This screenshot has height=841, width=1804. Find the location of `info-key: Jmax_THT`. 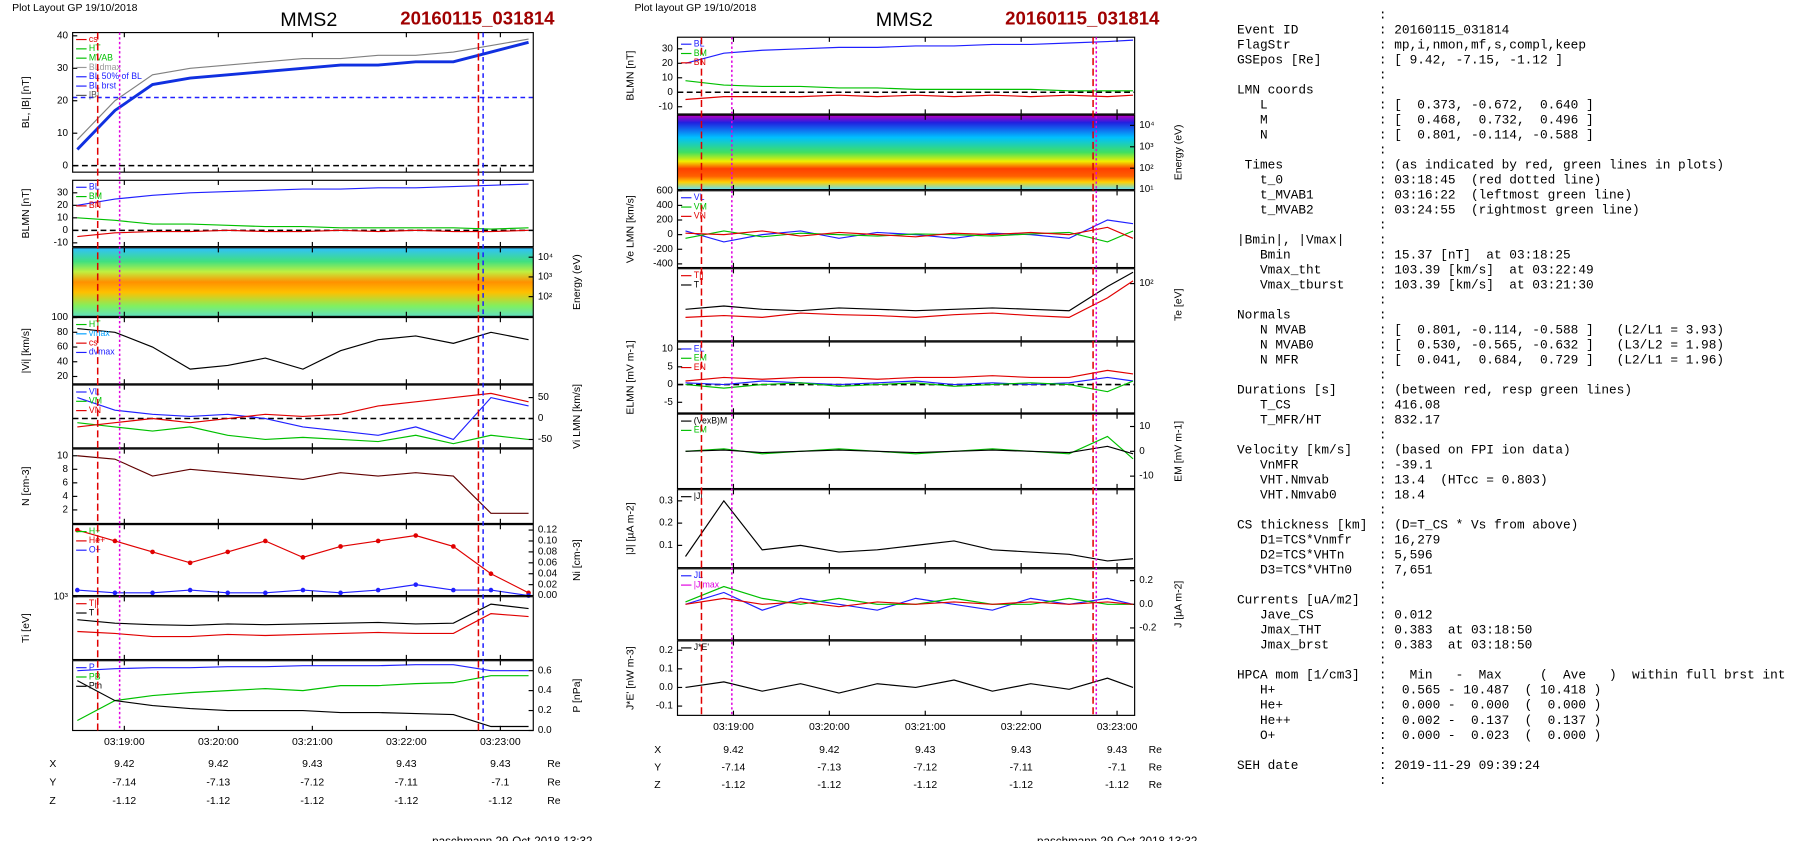

info-key: Jmax_THT is located at coordinates (1279, 630).